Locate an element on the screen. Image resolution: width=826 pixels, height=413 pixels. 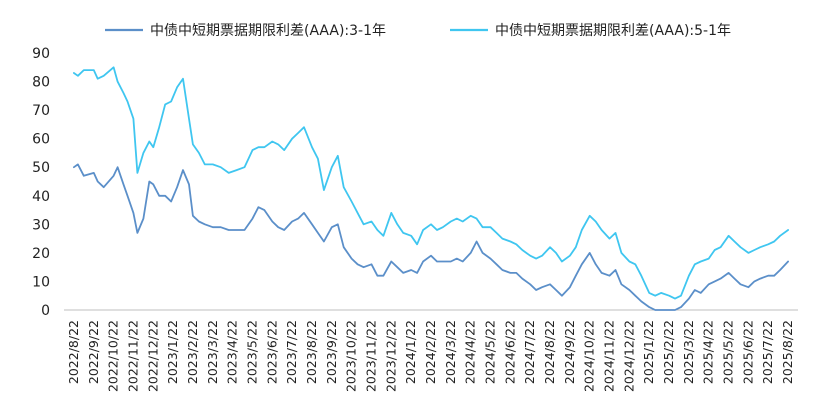
x-tick-label: 2025/2/22 is located at coordinates (668, 352).